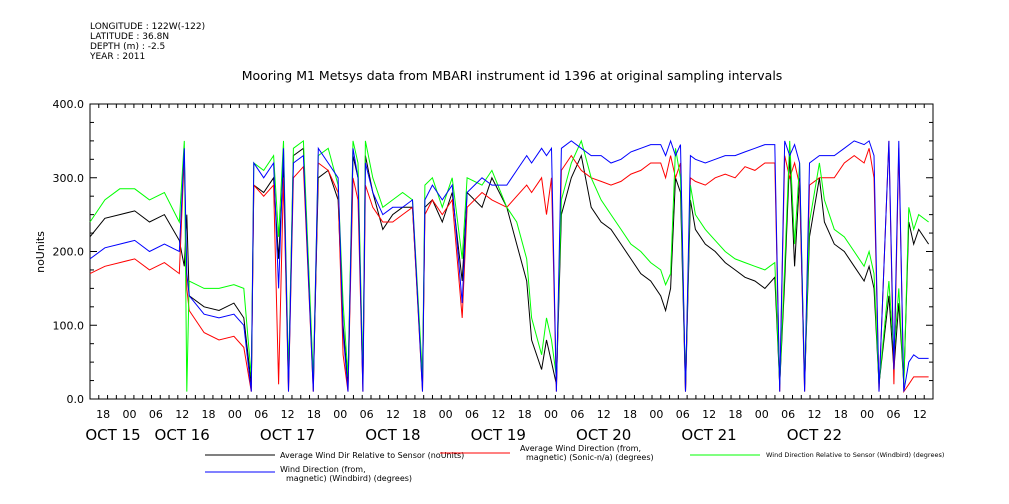 This screenshot has height=504, width=1009. Describe the element at coordinates (287, 435) in the screenshot. I see `x-day-label: OCT 17` at that location.